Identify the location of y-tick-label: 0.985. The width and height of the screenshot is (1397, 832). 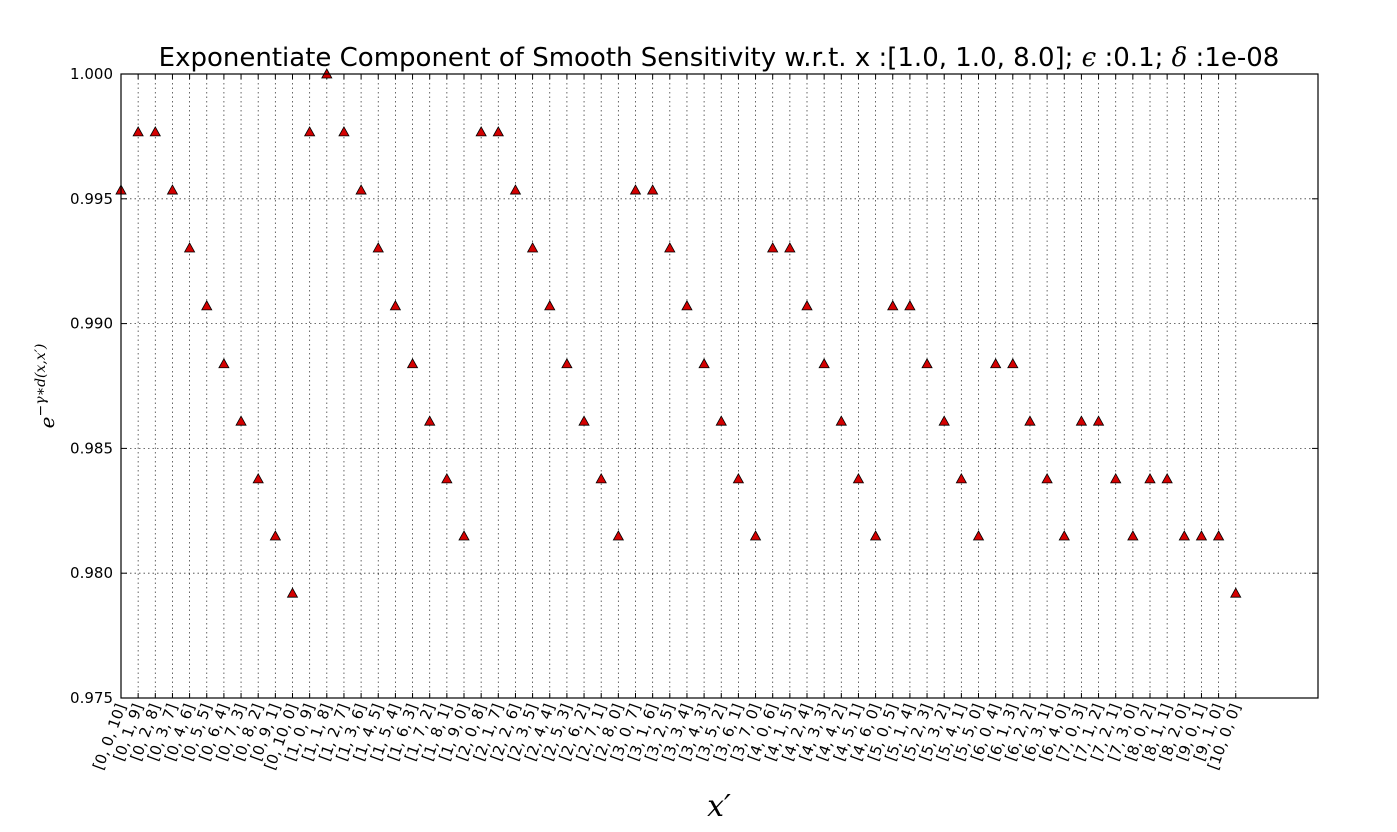
(91, 448).